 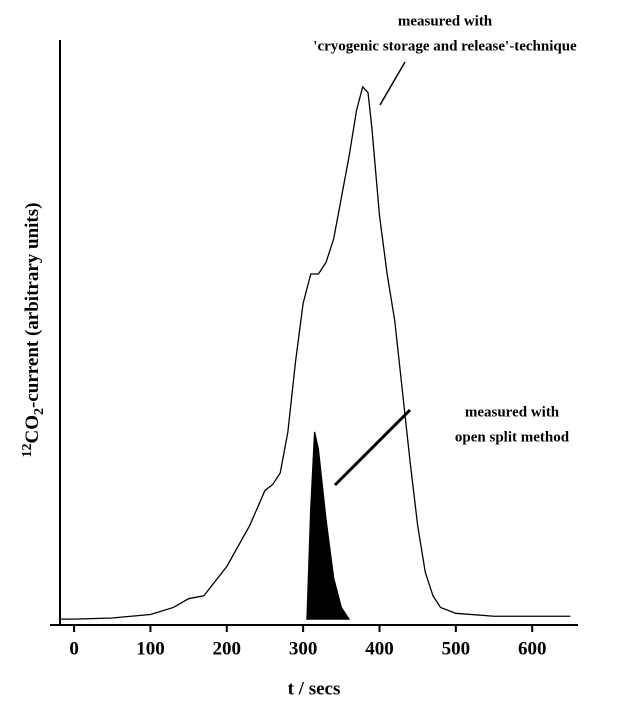 I want to click on y-axis-label: 12CO2-current (arbitrary units), so click(x=33, y=330).